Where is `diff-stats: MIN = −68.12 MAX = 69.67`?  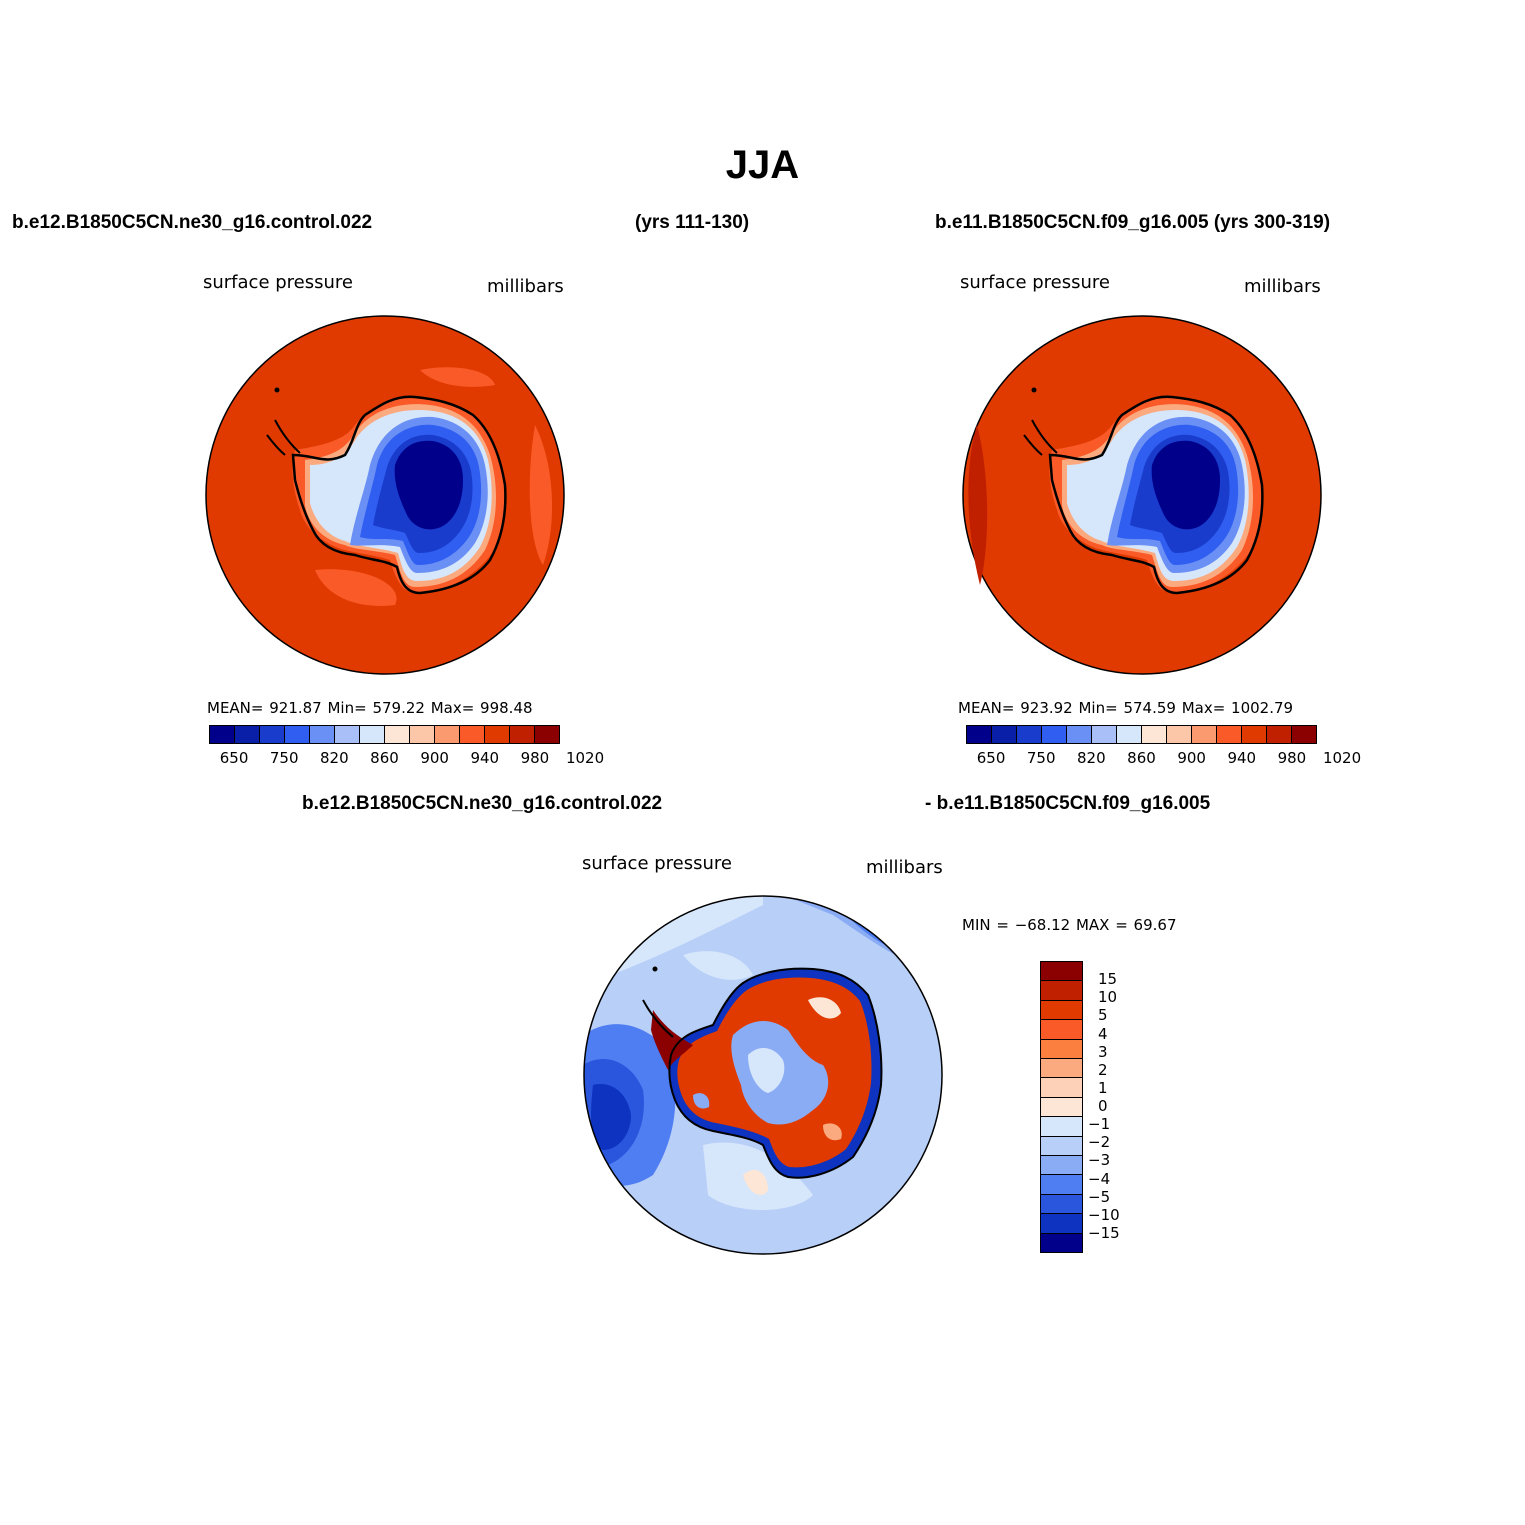
diff-stats: MIN = −68.12 MAX = 69.67 is located at coordinates (1069, 925).